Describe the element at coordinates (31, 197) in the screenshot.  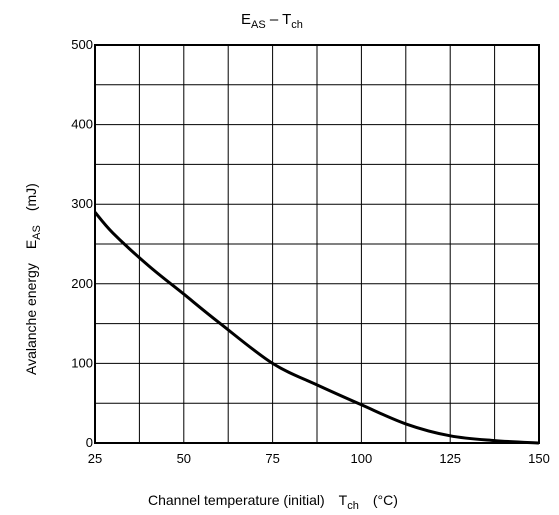
I see `y-axis-label-unit: (mJ)` at that location.